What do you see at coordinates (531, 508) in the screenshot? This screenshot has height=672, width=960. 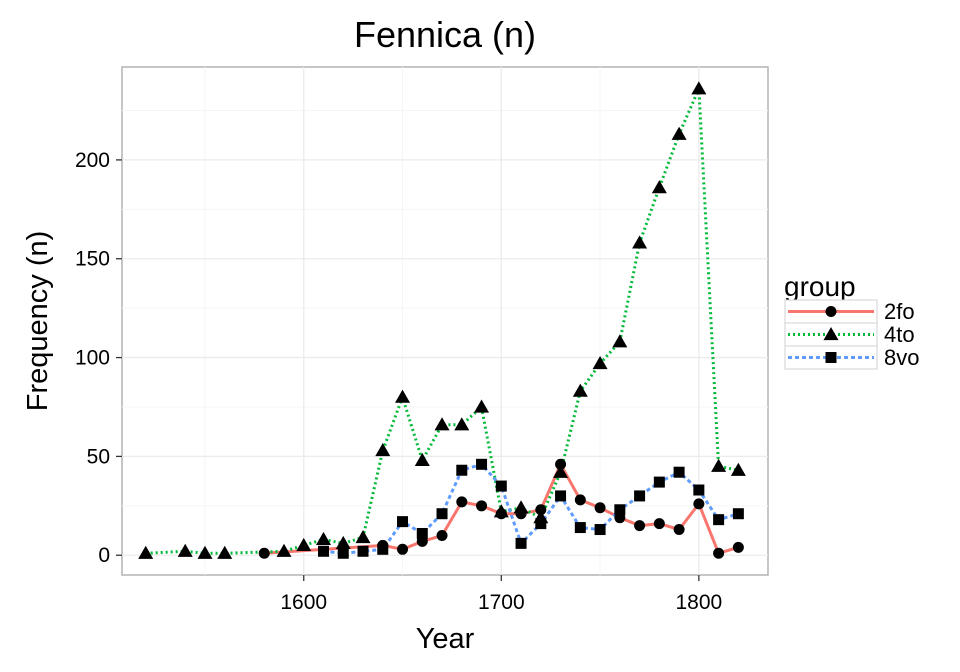 I see `series-line-8vo` at bounding box center [531, 508].